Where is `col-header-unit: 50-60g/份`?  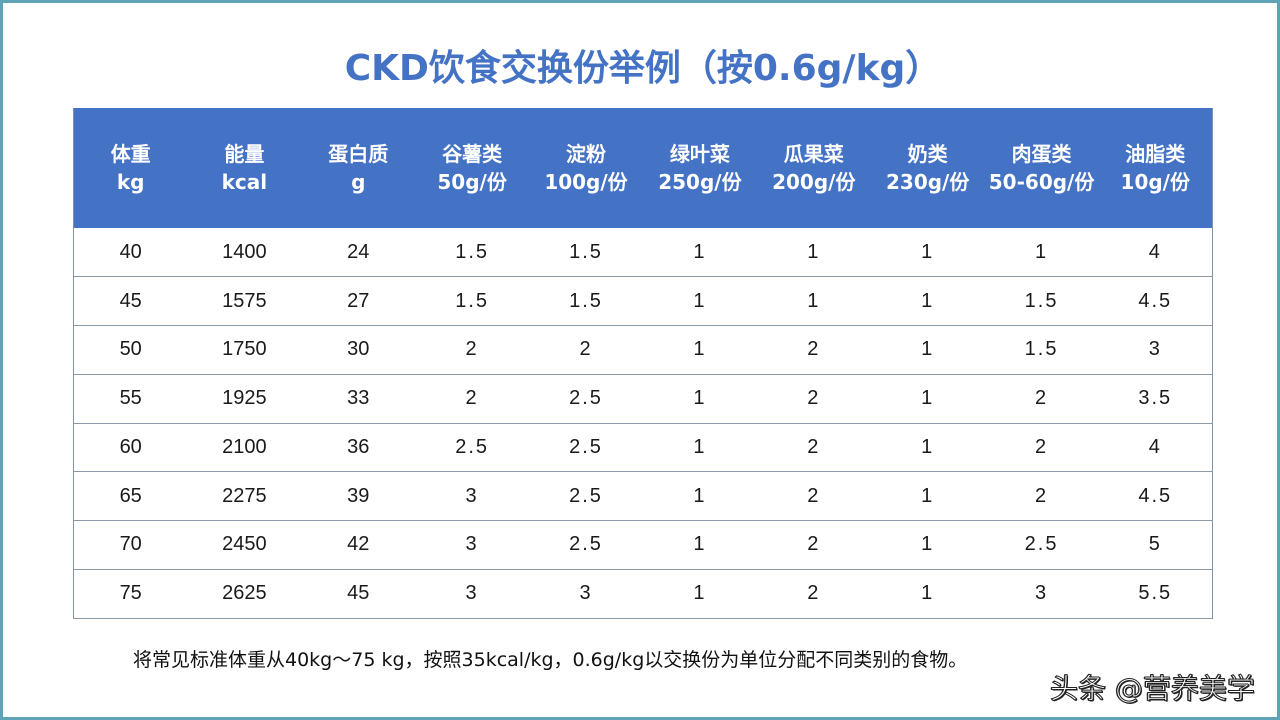 col-header-unit: 50-60g/份 is located at coordinates (1041, 182).